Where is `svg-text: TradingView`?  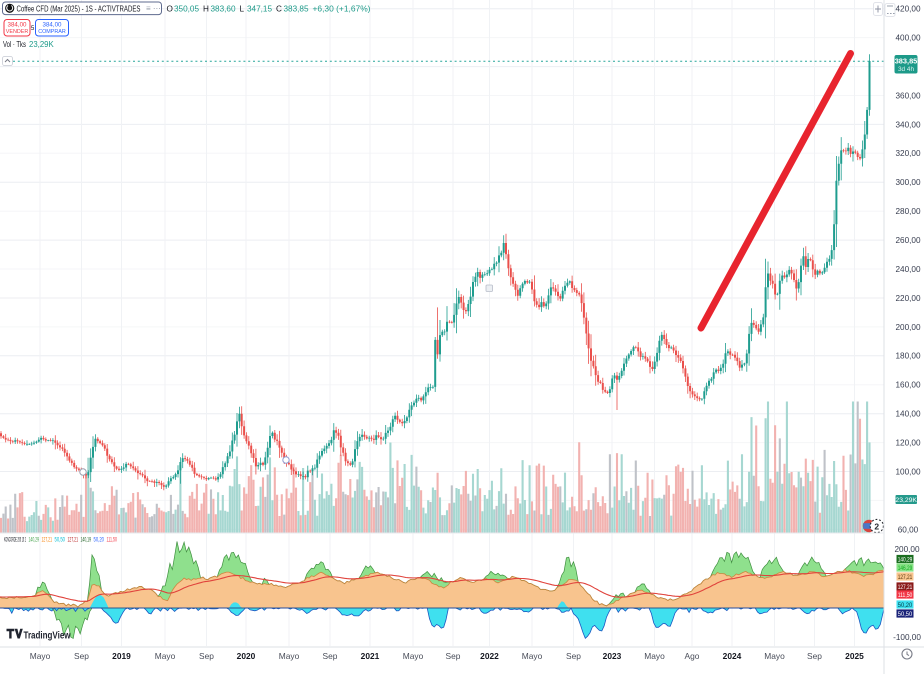
svg-text: TradingView is located at coordinates (47, 636).